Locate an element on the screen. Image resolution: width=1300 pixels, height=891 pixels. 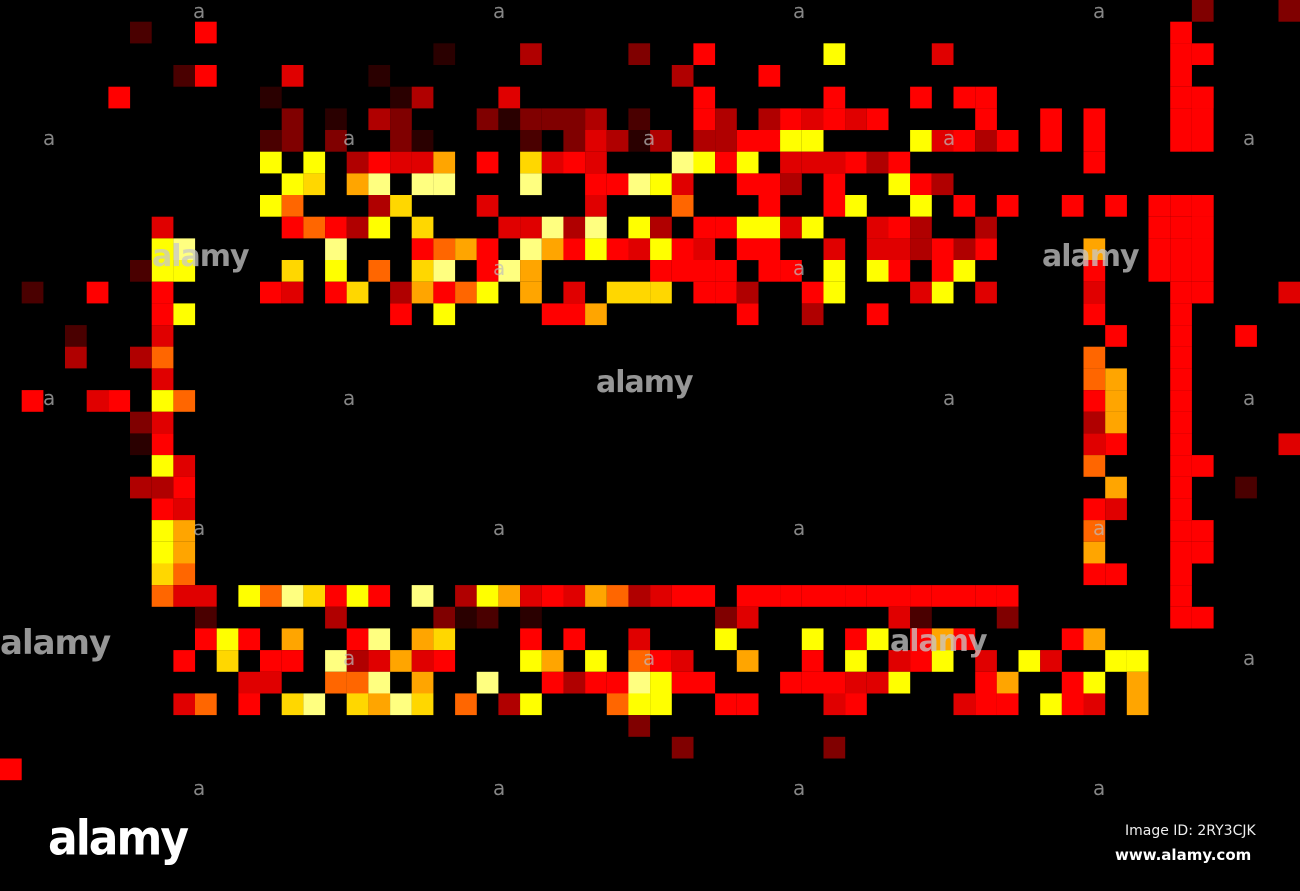
image-id-label: Image ID: 2RY3CJK is located at coordinates (1190, 831).